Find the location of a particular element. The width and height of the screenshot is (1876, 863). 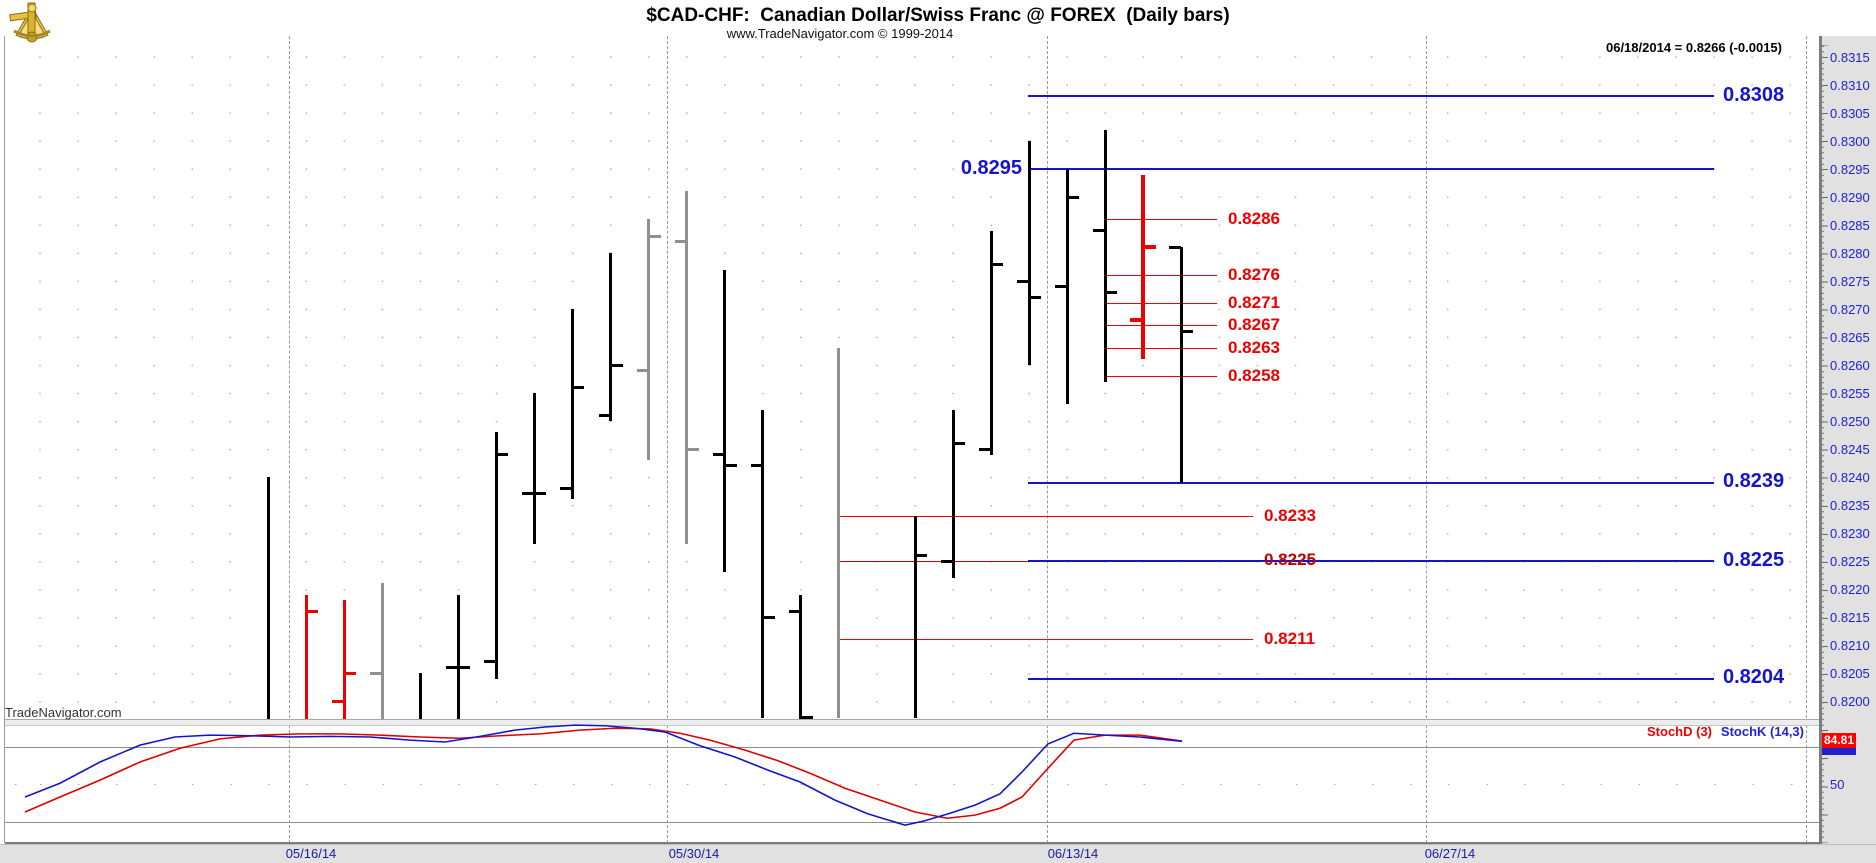

level-label: 0.8263 is located at coordinates (1254, 347).